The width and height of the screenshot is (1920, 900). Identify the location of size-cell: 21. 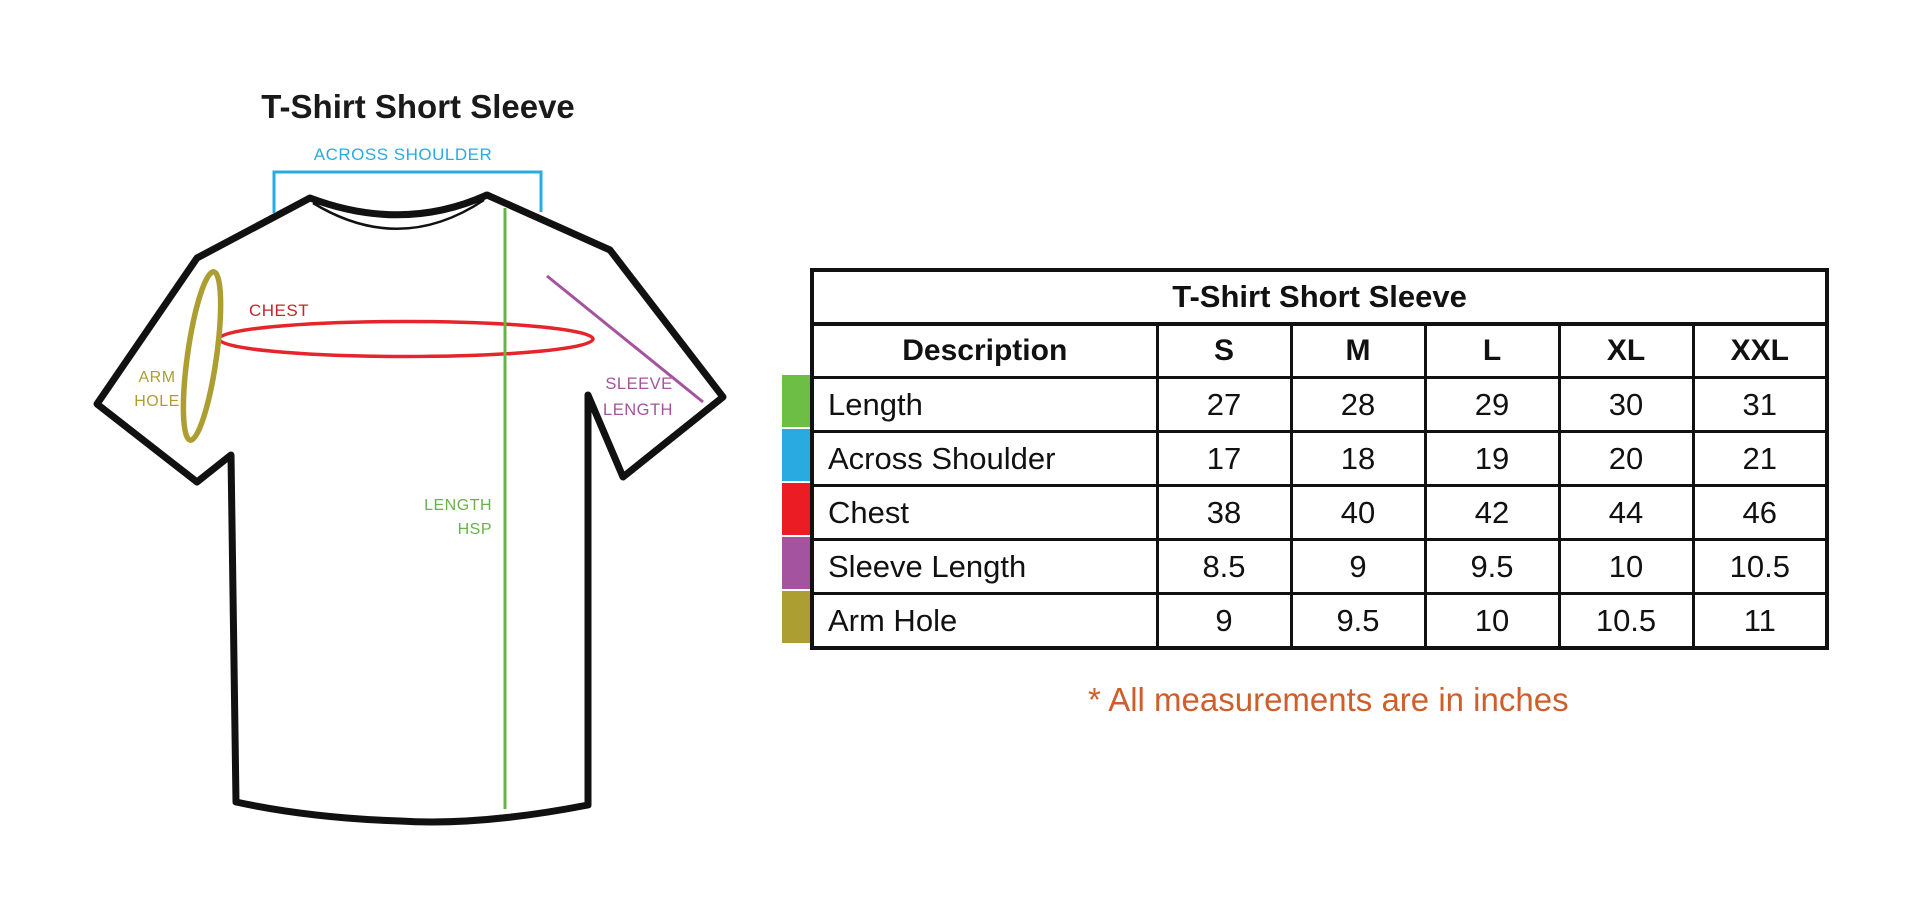
(1760, 458).